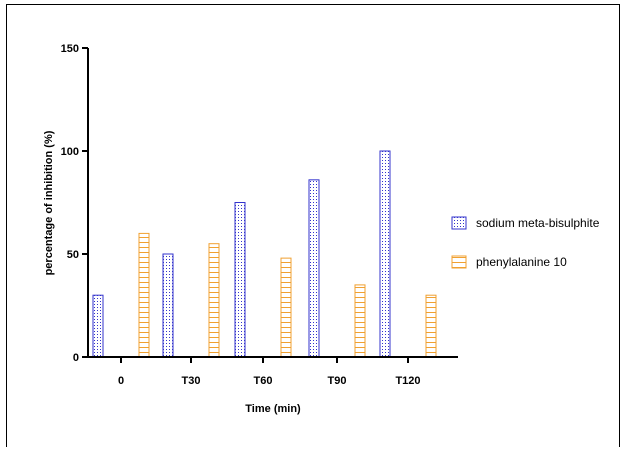 The height and width of the screenshot is (451, 626). What do you see at coordinates (76, 358) in the screenshot?
I see `y-tick-label: 0` at bounding box center [76, 358].